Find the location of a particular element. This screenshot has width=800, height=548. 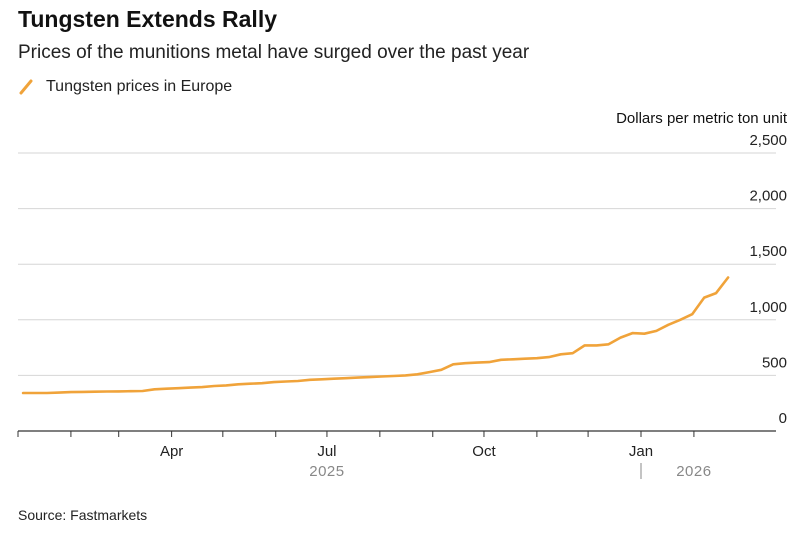

y-tick-label: 1,000 is located at coordinates (768, 307).